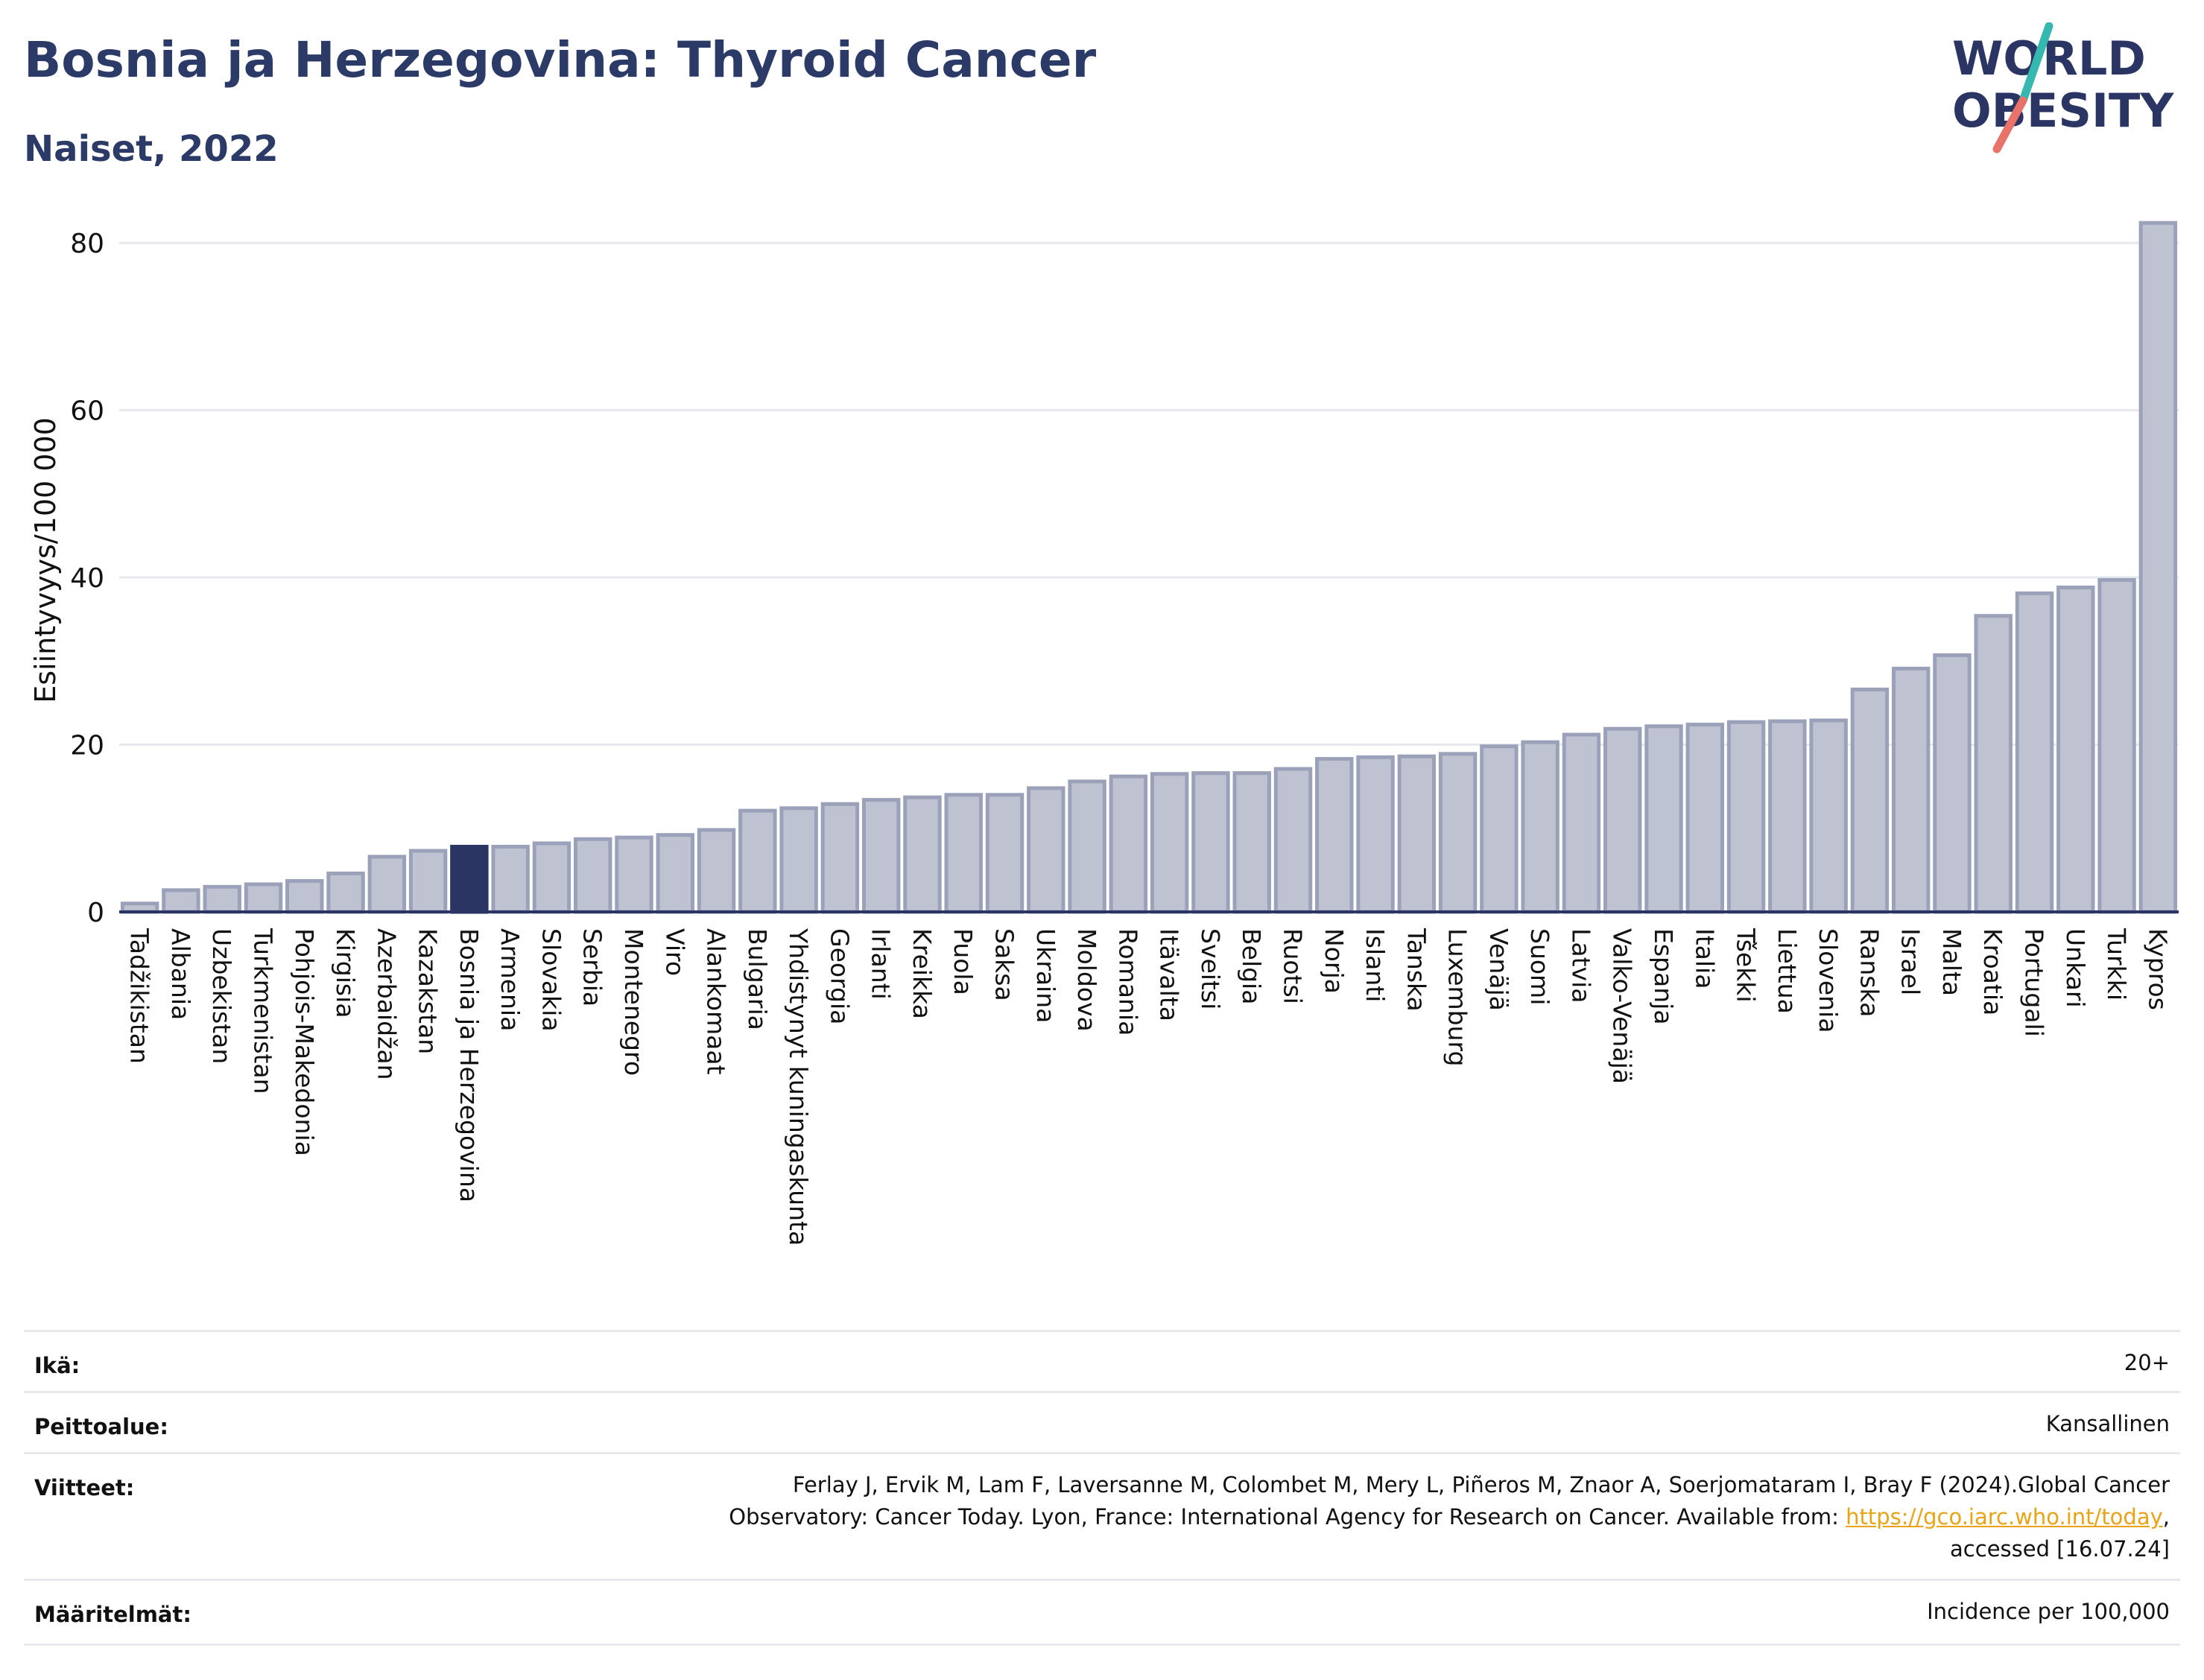 This screenshot has width=2204, height=1680. What do you see at coordinates (45, 560) in the screenshot?
I see `y-axis-label: Esiintyvyys/100 000` at bounding box center [45, 560].